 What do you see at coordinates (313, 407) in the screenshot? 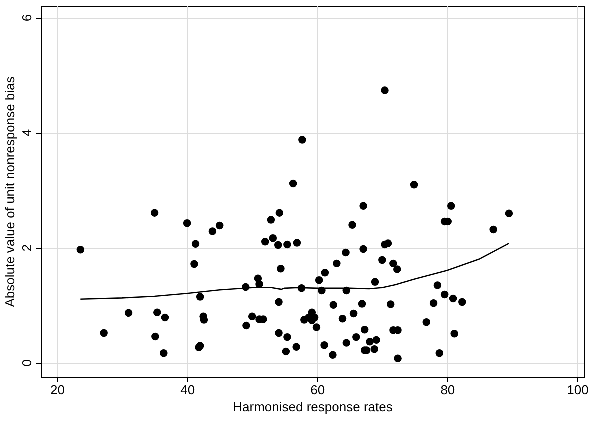
I see `x-axis-title: Harmonised response rates` at bounding box center [313, 407].